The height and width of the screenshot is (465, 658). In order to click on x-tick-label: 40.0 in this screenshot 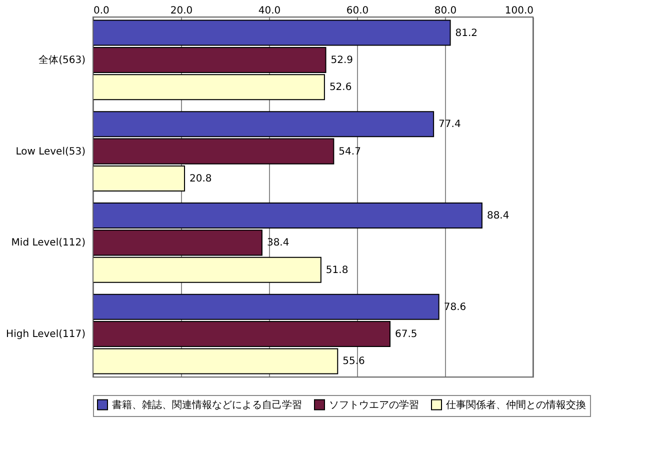, I will do `click(269, 11)`.